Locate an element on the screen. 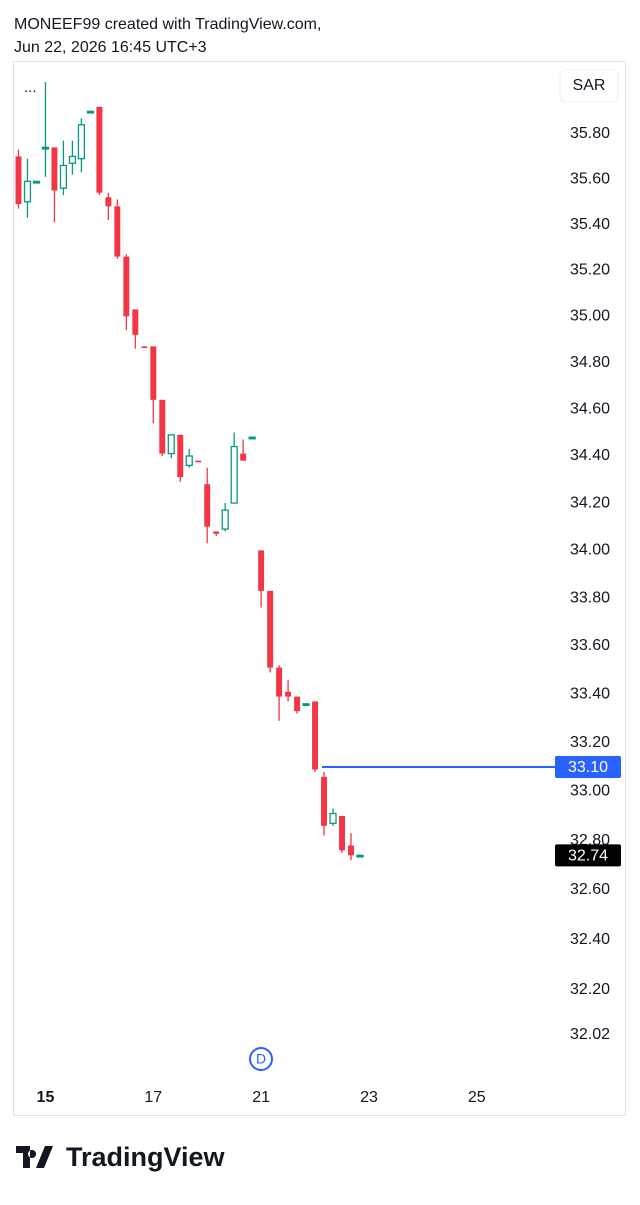 This screenshot has height=1205, width=640. y-tick-label: 34.00 is located at coordinates (590, 550).